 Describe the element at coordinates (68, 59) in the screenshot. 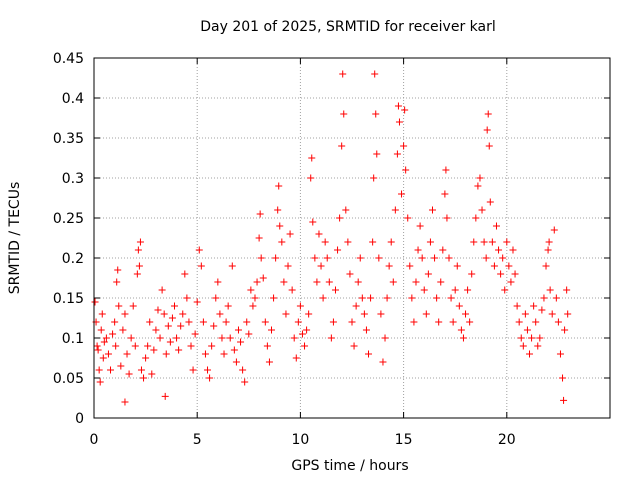

I see `y-tick-label: 0.45` at that location.